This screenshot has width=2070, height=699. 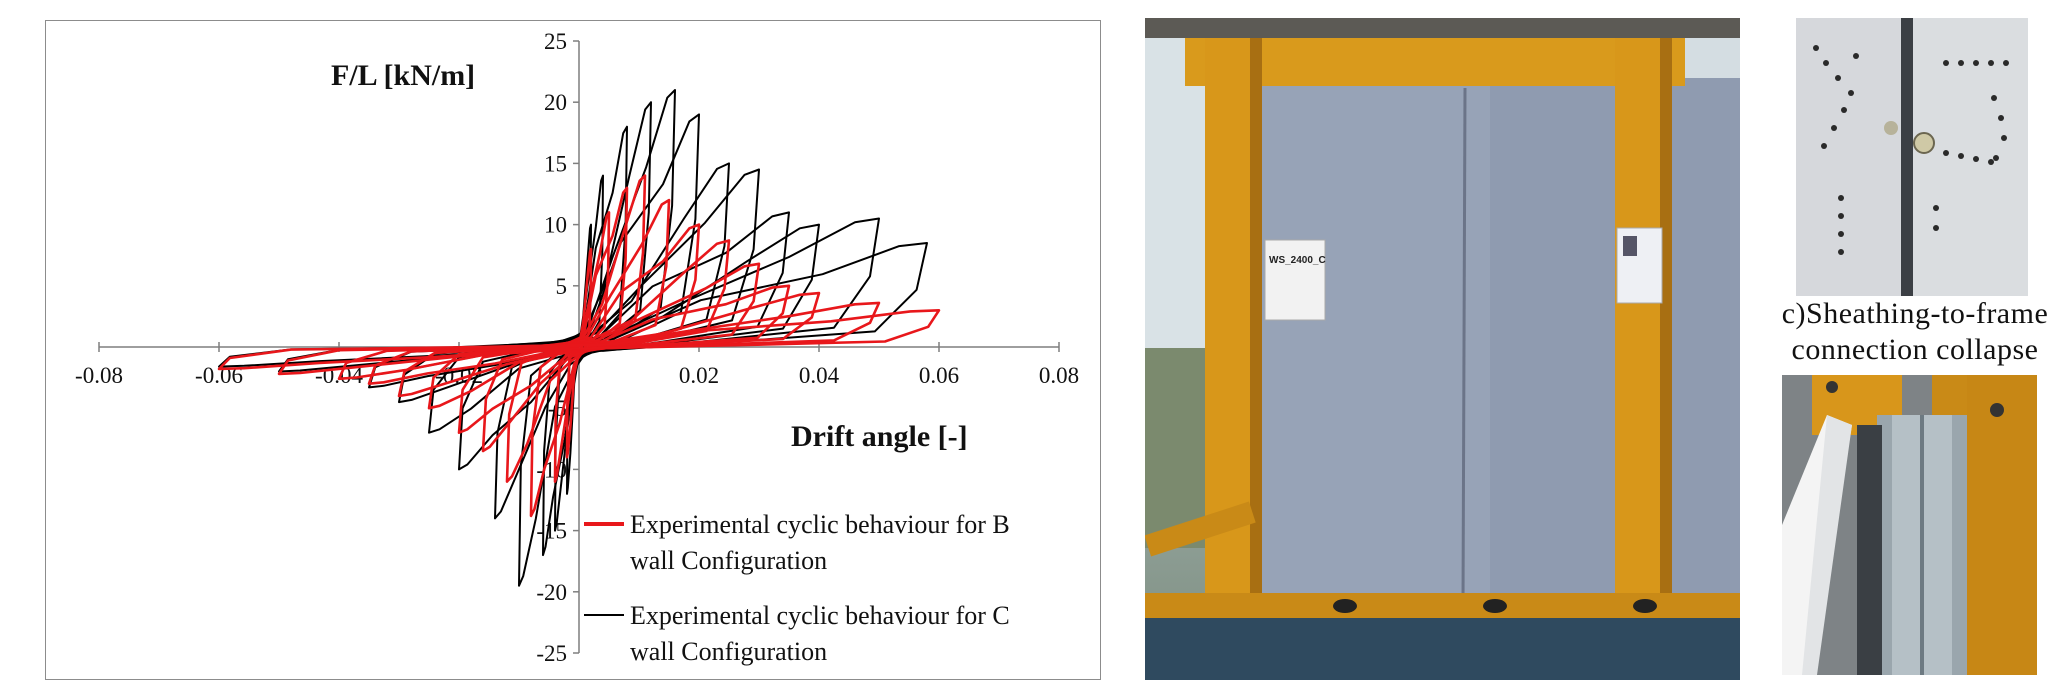 I want to click on y-tick-label: -25, so click(x=551, y=653).